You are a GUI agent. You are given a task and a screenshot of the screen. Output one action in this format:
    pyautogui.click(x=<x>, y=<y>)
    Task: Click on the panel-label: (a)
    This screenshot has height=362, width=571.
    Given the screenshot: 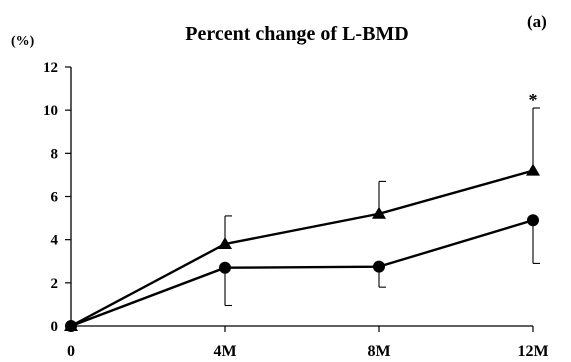 What is the action you would take?
    pyautogui.click(x=537, y=21)
    